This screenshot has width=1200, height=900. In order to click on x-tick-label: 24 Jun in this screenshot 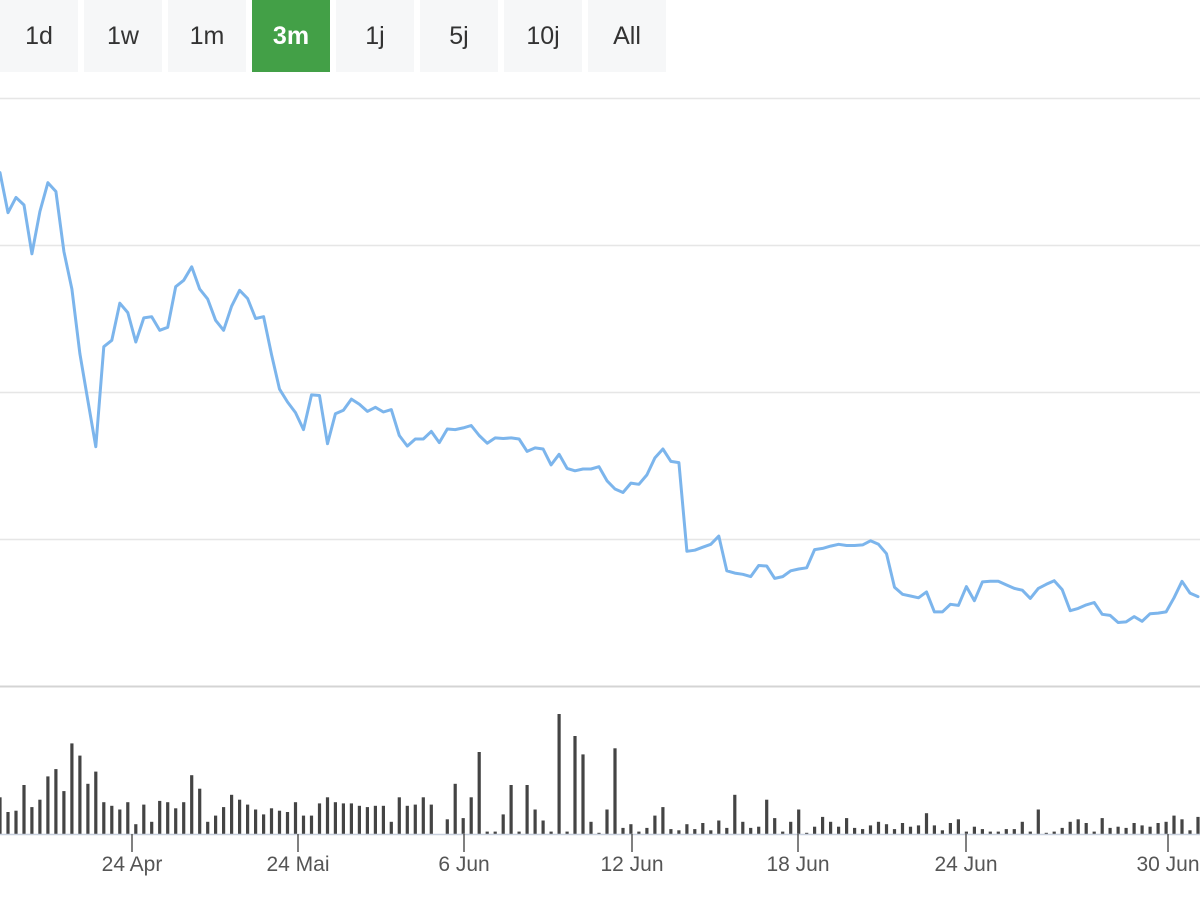, I will do `click(965, 864)`.